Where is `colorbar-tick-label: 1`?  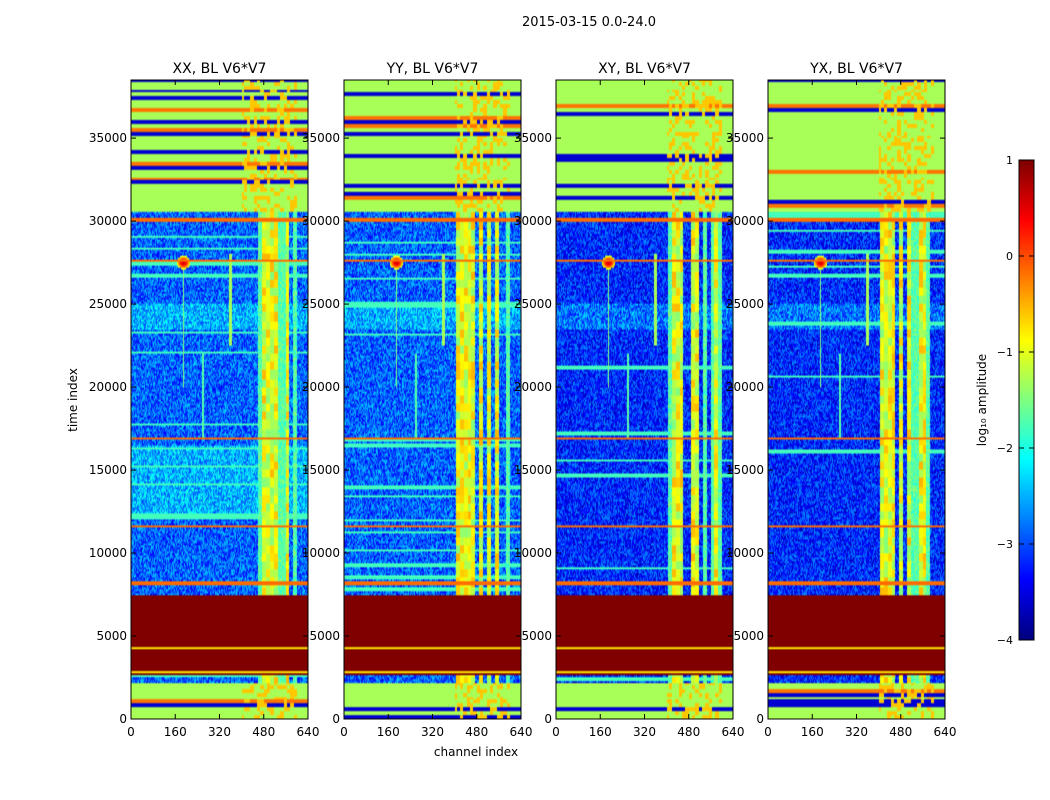 colorbar-tick-label: 1 is located at coordinates (1009, 160).